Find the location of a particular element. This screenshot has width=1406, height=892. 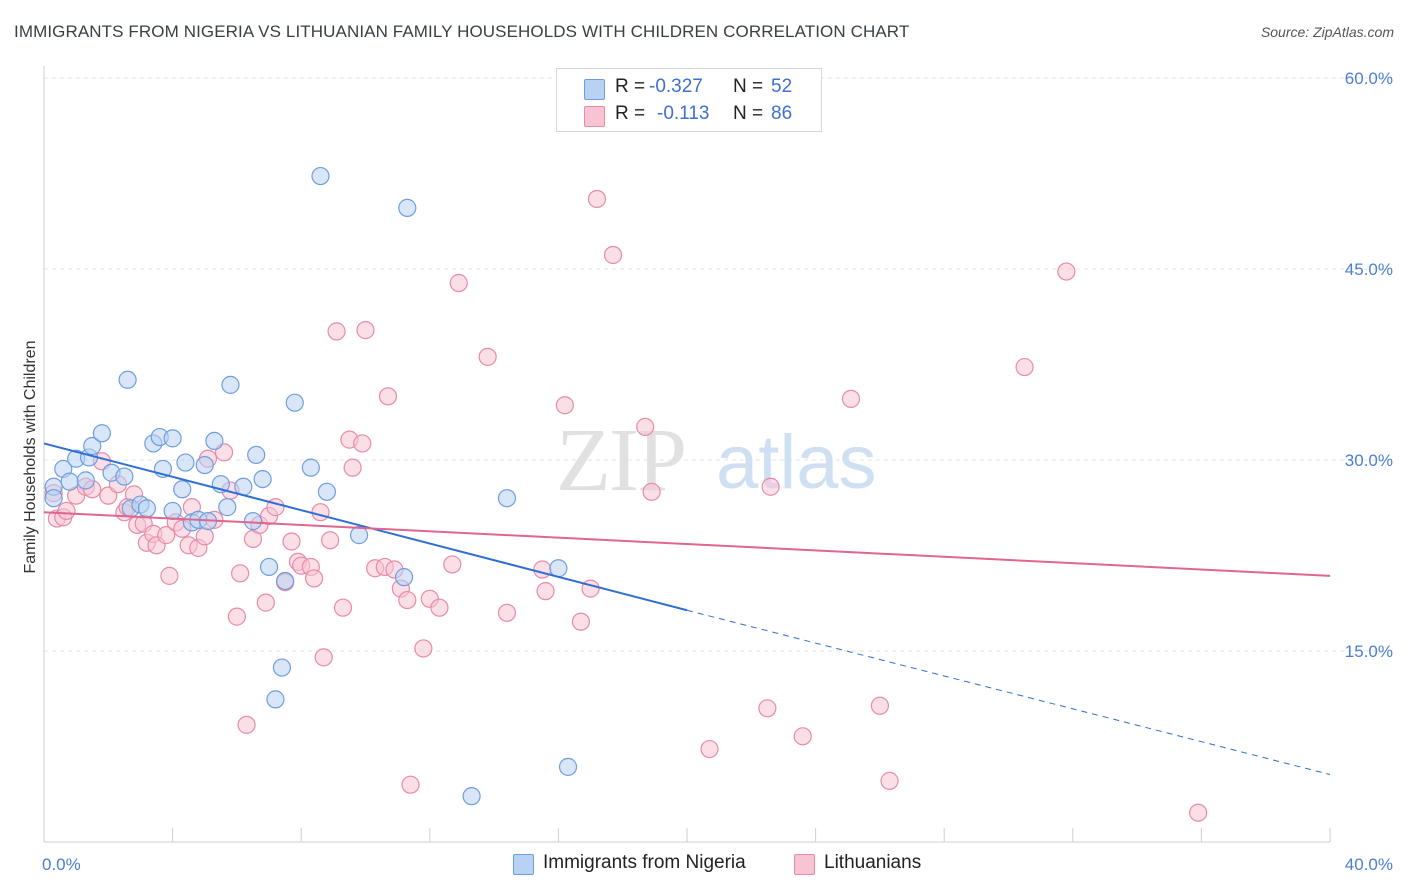

y-tick-label: 60.0% is located at coordinates (1369, 78).